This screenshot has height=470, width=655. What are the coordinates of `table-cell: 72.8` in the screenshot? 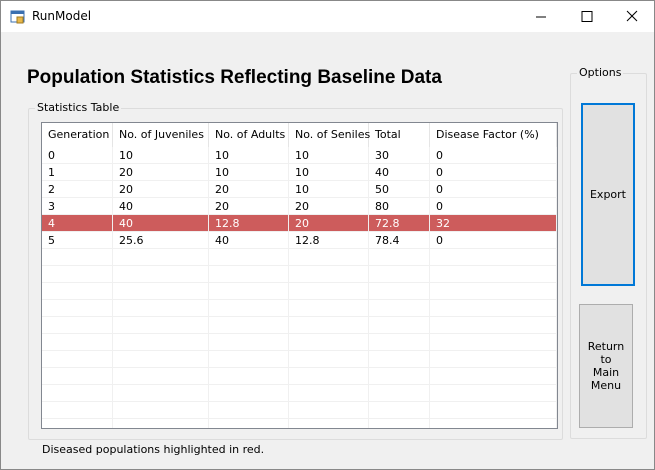 It's located at (399, 223).